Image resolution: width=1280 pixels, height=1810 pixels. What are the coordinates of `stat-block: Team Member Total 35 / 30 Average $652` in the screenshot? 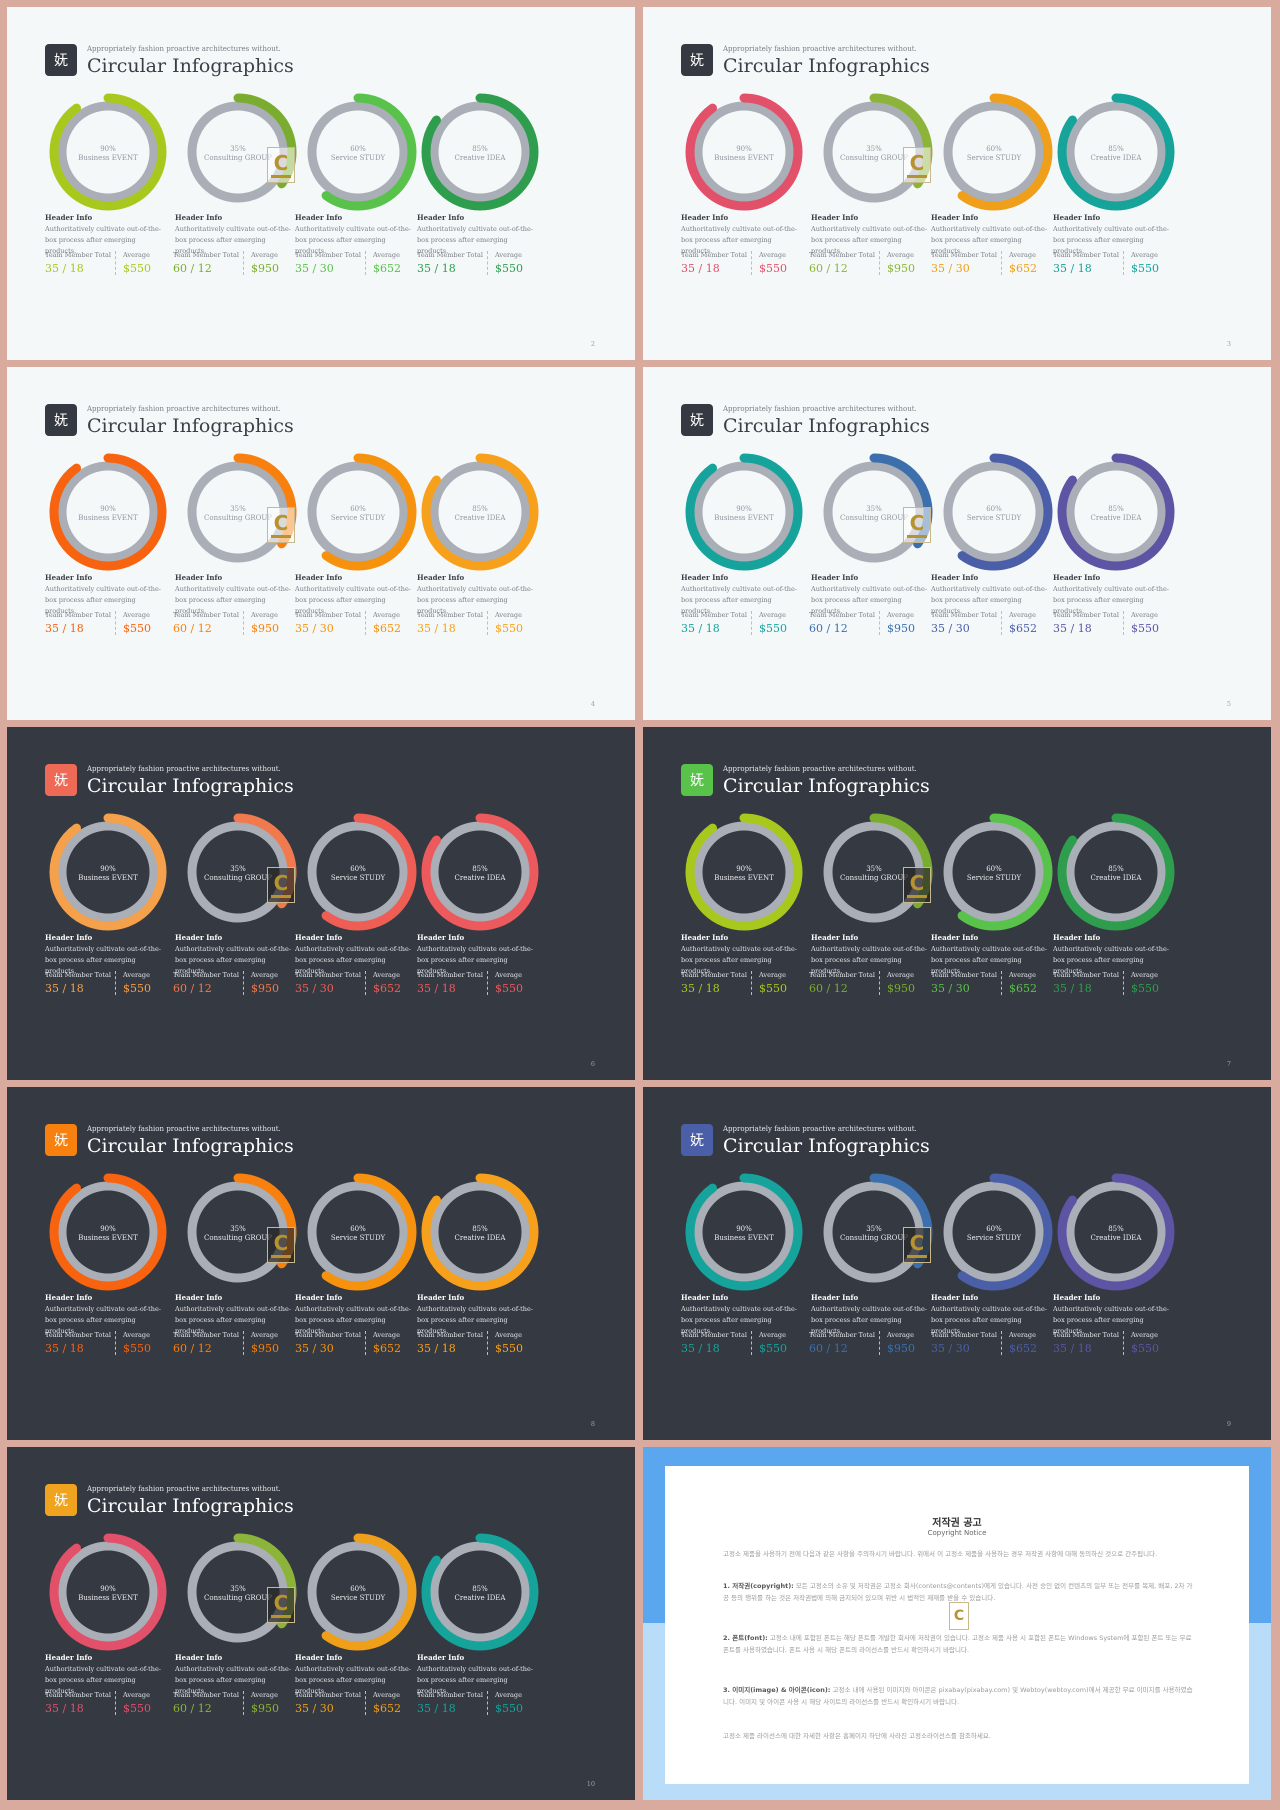 It's located at (993, 988).